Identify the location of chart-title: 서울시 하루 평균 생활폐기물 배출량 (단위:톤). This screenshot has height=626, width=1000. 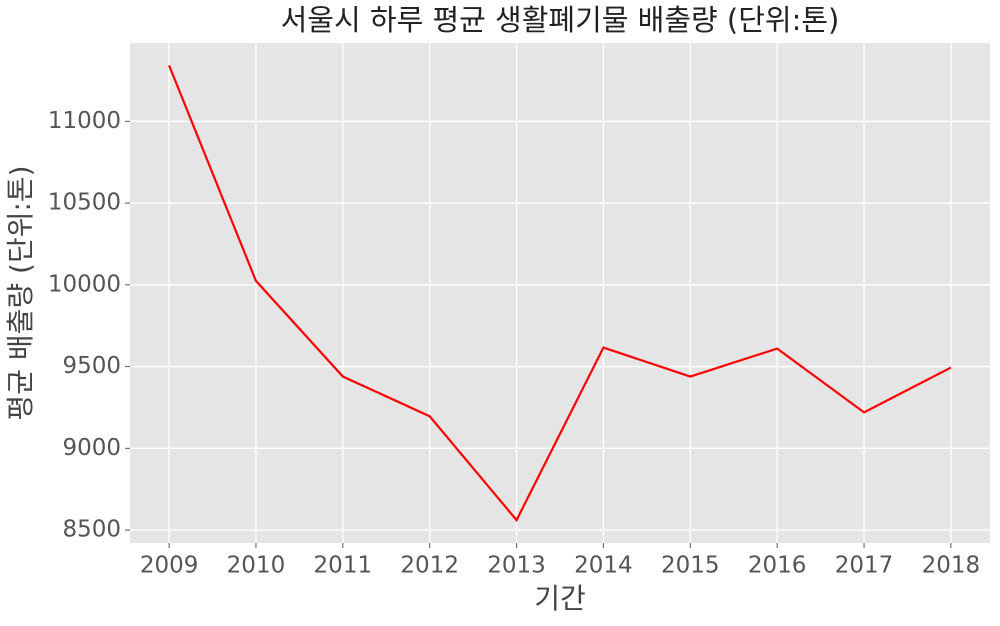
(560, 20).